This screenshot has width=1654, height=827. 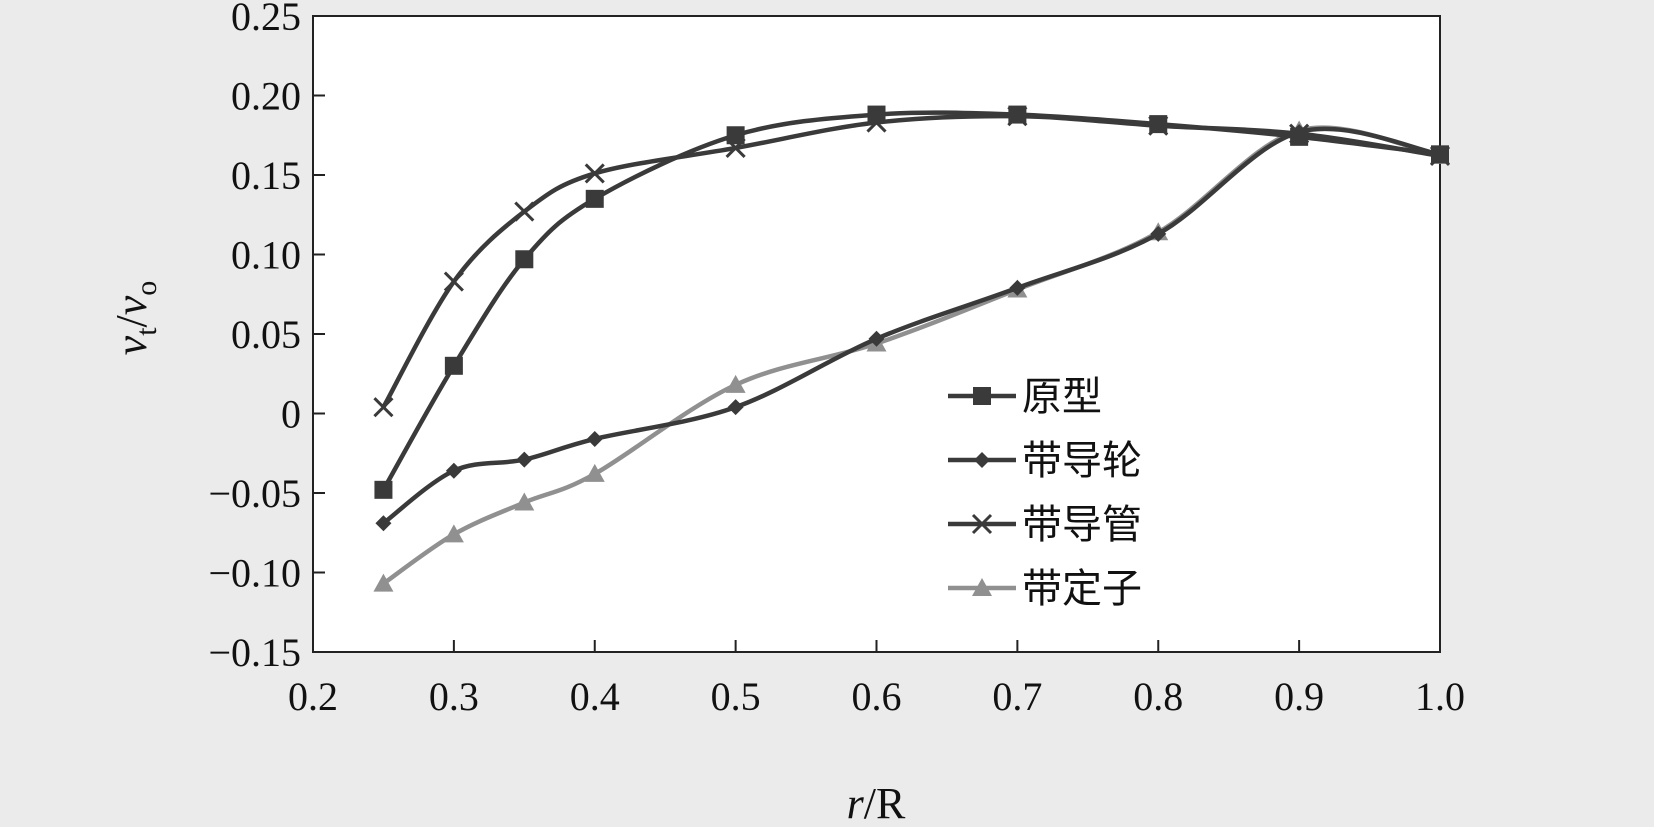 What do you see at coordinates (1440, 696) in the screenshot?
I see `x-tick-label: 1.0` at bounding box center [1440, 696].